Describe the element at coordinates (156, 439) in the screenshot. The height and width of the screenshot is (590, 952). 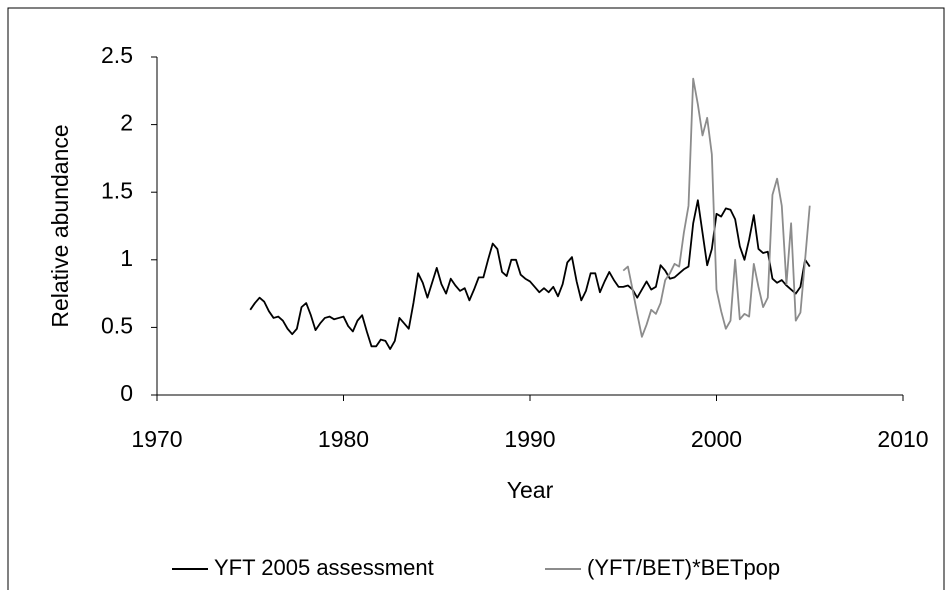
I see `x-tick-label: 1970` at that location.